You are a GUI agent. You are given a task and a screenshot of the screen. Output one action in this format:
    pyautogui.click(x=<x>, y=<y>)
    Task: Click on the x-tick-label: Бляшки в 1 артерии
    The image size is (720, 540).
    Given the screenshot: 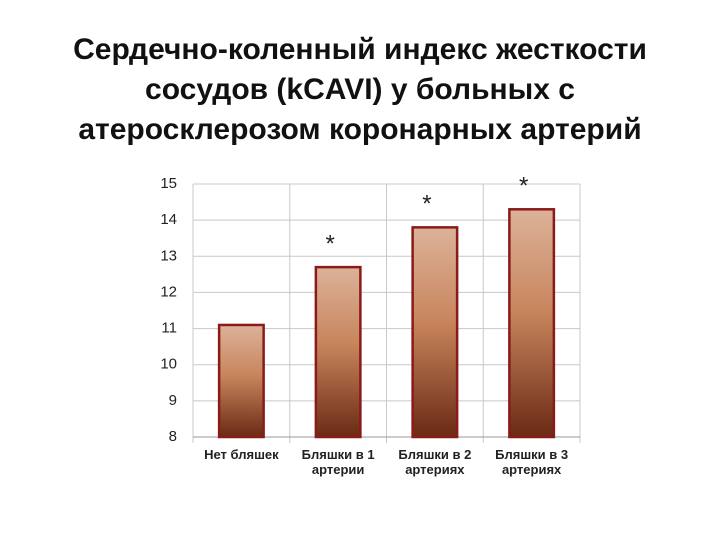 What is the action you would take?
    pyautogui.click(x=338, y=462)
    